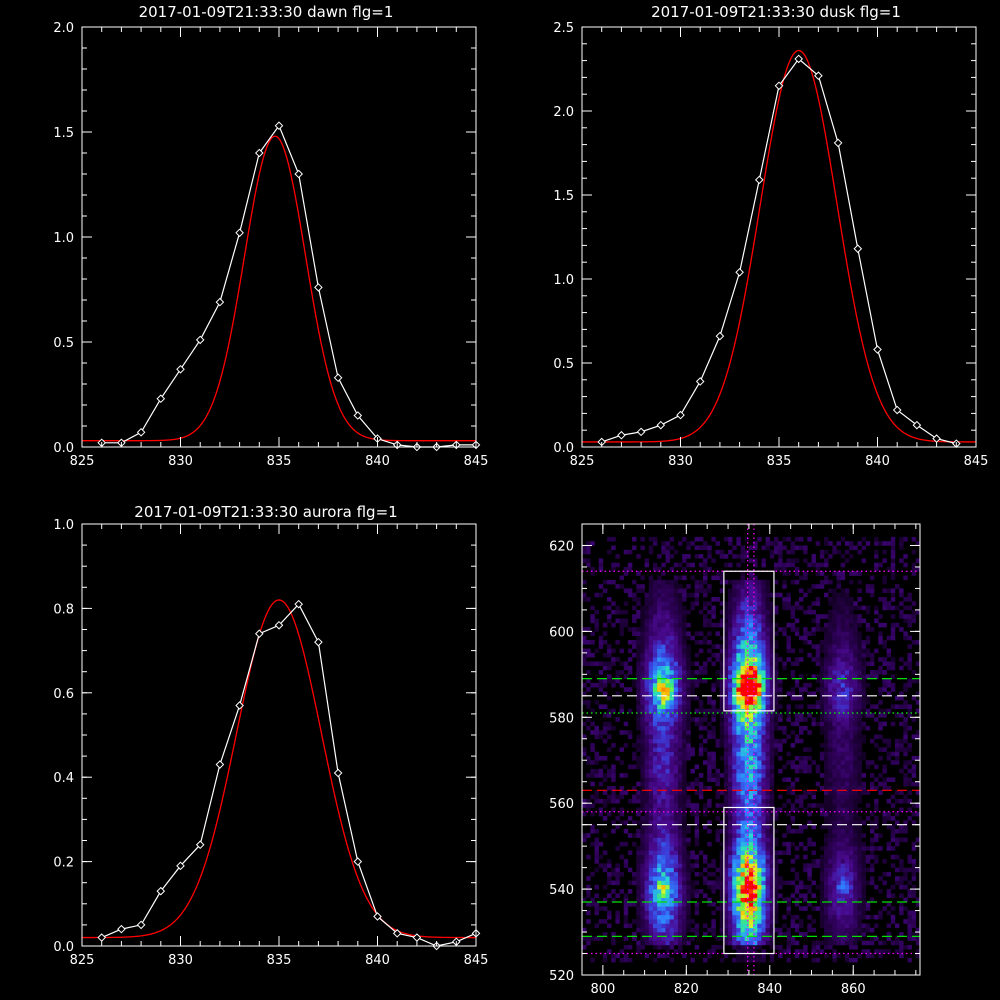 This screenshot has height=1000, width=1000. Describe the element at coordinates (563, 28) in the screenshot. I see `dusk-y-tick-label: 2.5` at that location.